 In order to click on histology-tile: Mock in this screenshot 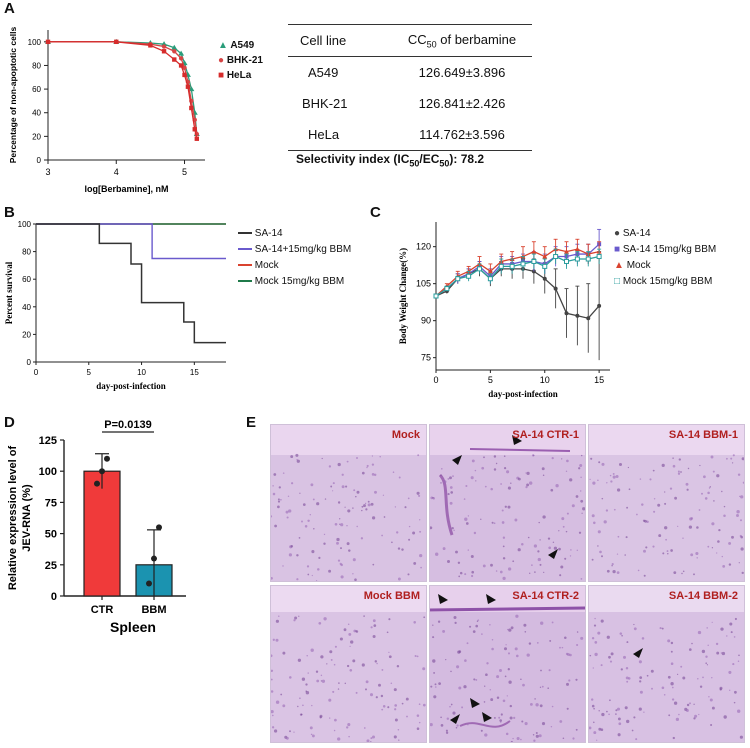, I will do `click(348, 503)`.